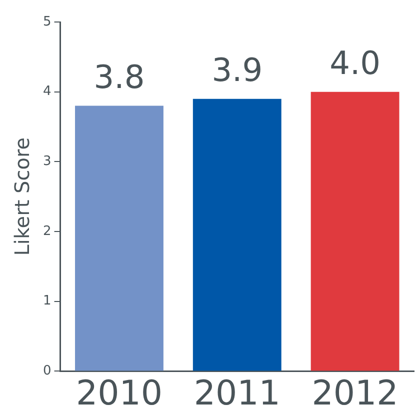 The height and width of the screenshot is (420, 417). What do you see at coordinates (47, 92) in the screenshot?
I see `y-tick-label: 4` at bounding box center [47, 92].